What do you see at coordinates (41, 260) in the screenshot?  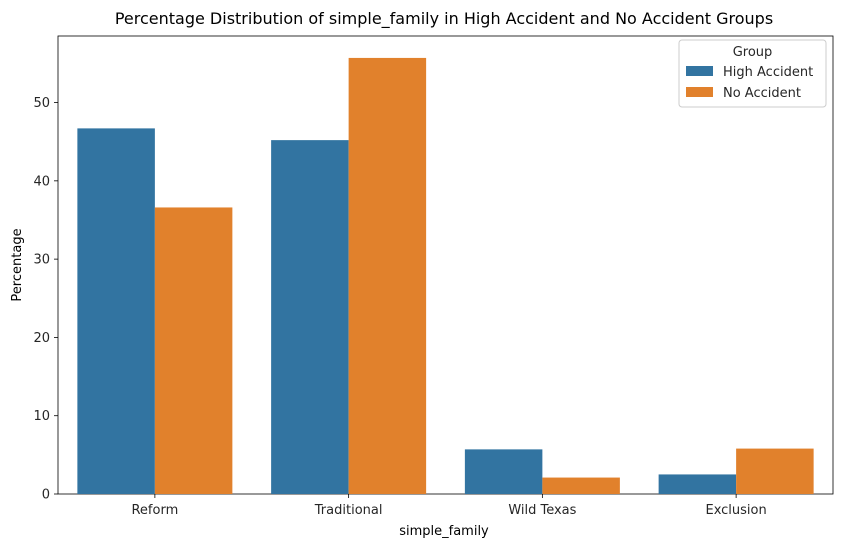 I see `y-tick-label: 30` at bounding box center [41, 260].